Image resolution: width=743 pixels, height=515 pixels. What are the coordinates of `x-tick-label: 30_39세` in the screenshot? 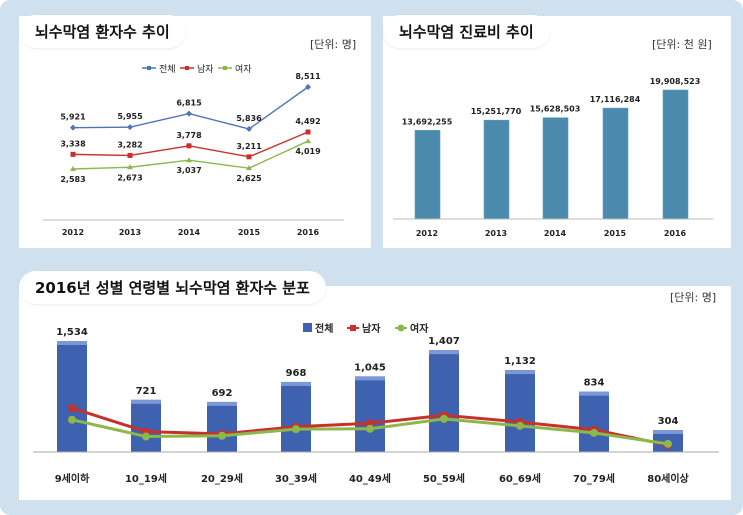 It's located at (296, 478).